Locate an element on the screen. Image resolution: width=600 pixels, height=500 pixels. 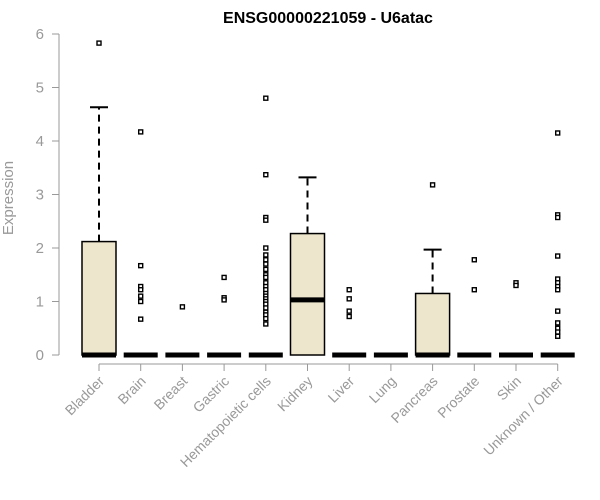
y-tick-label: 6 is located at coordinates (40, 34).